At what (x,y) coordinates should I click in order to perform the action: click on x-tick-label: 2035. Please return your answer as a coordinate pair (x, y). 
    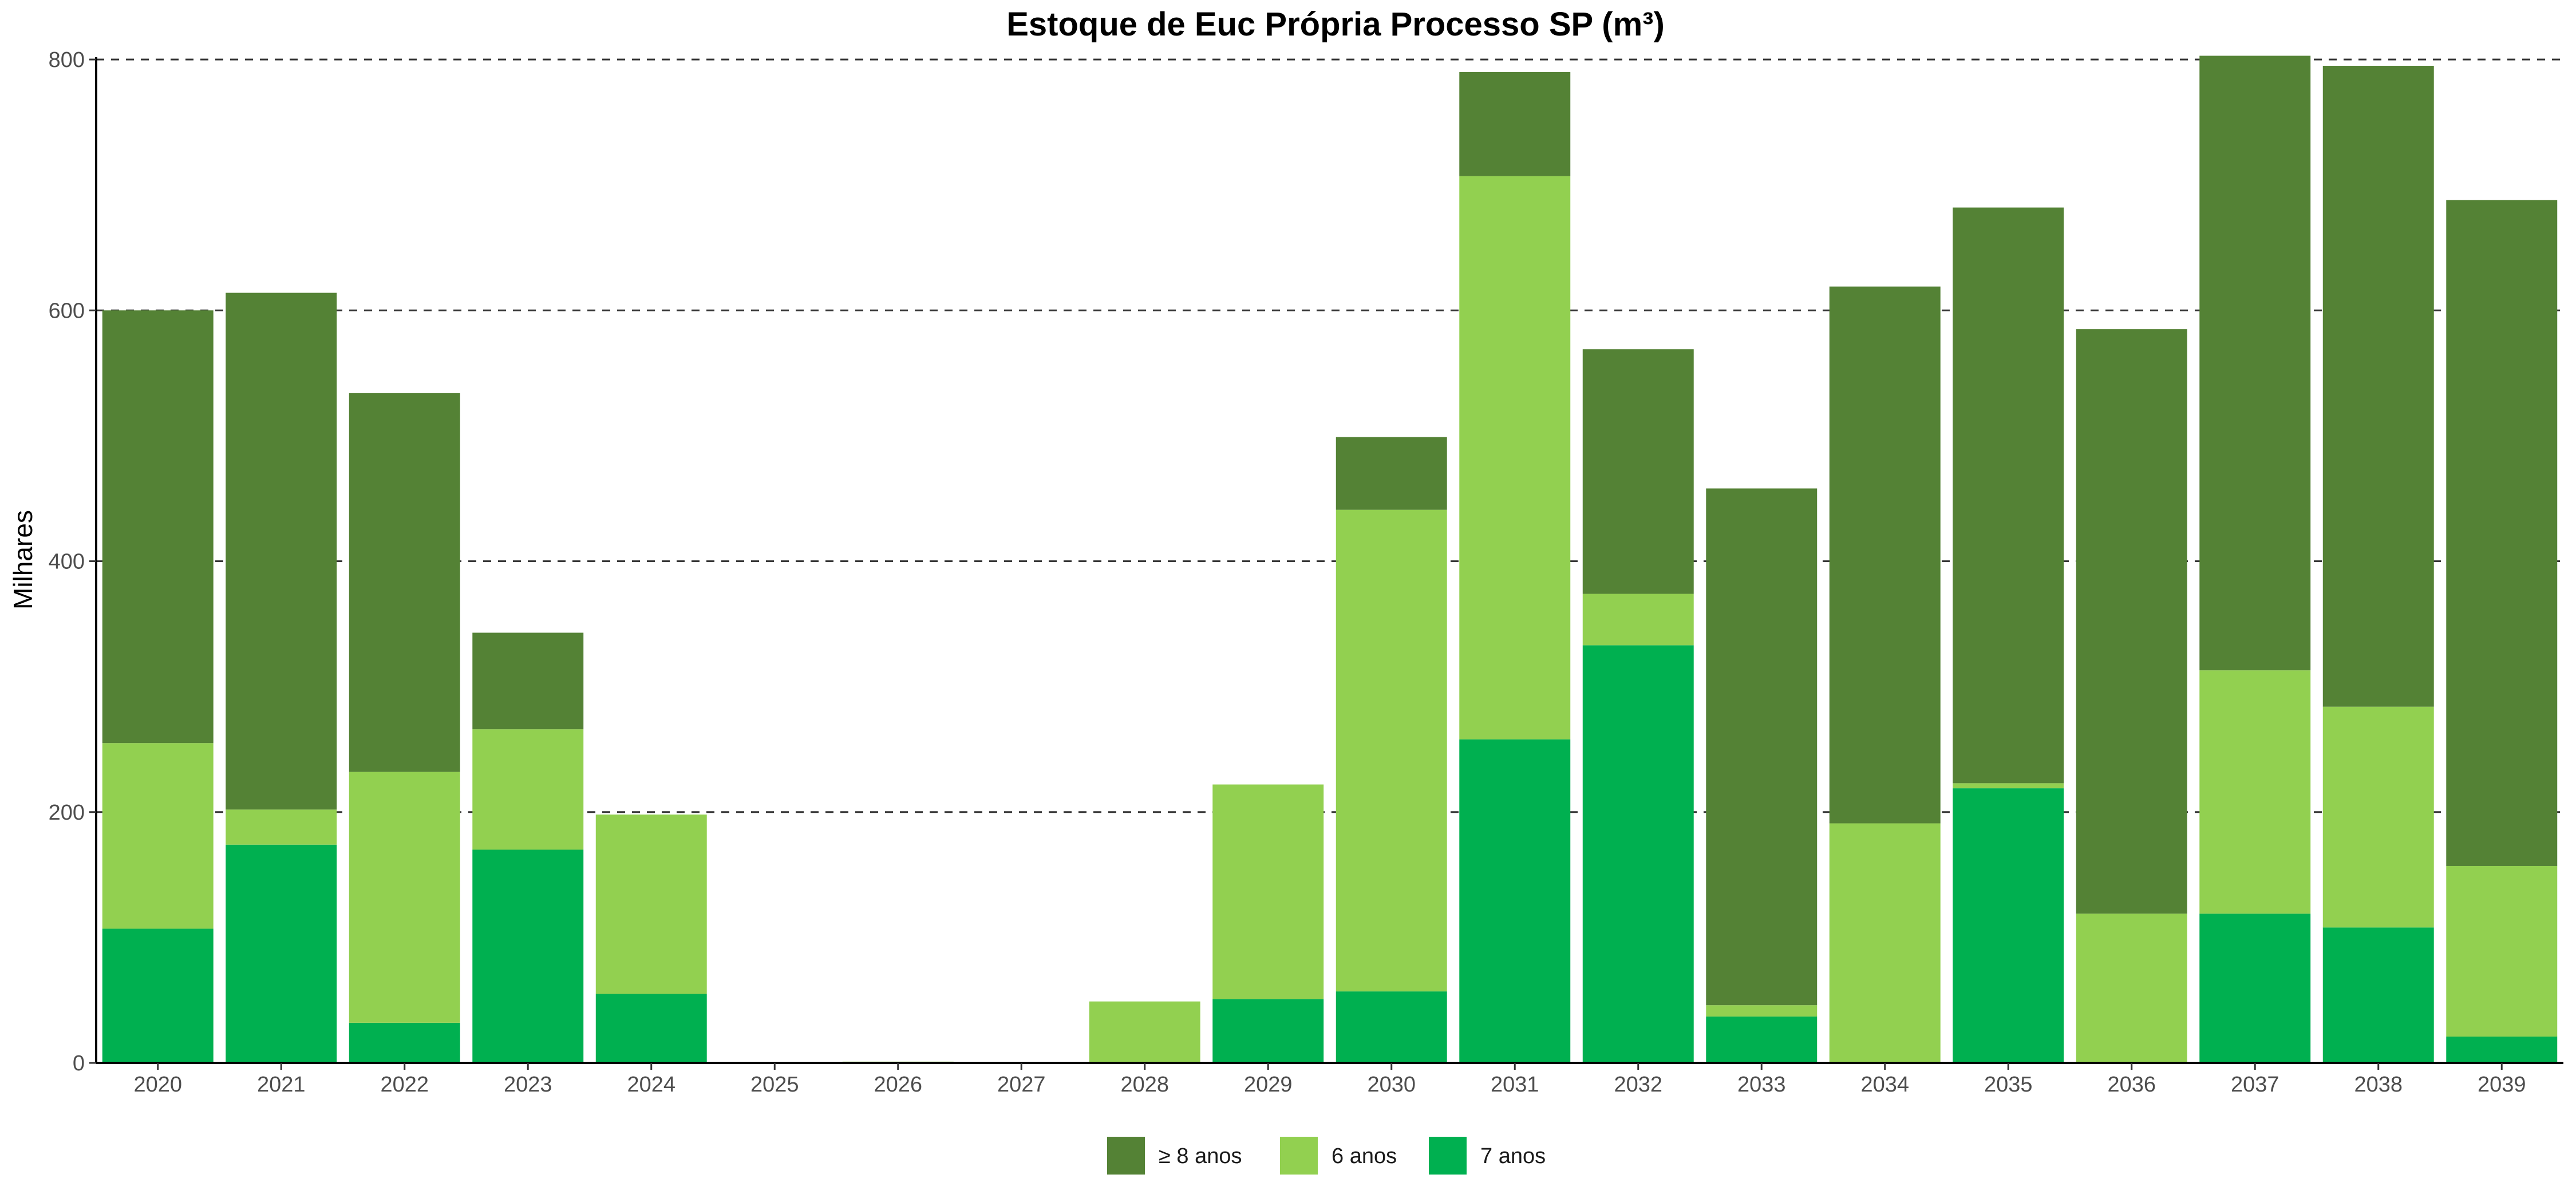
    Looking at the image, I should click on (2008, 1085).